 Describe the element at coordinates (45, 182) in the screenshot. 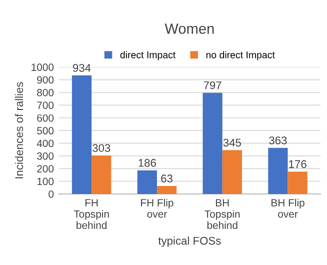

I see `y-tick-label: 100` at that location.